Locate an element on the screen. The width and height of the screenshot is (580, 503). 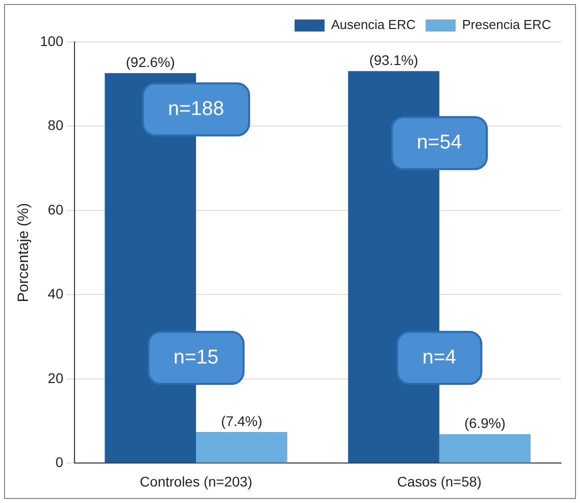
data-label: (92.6%) is located at coordinates (150, 62).